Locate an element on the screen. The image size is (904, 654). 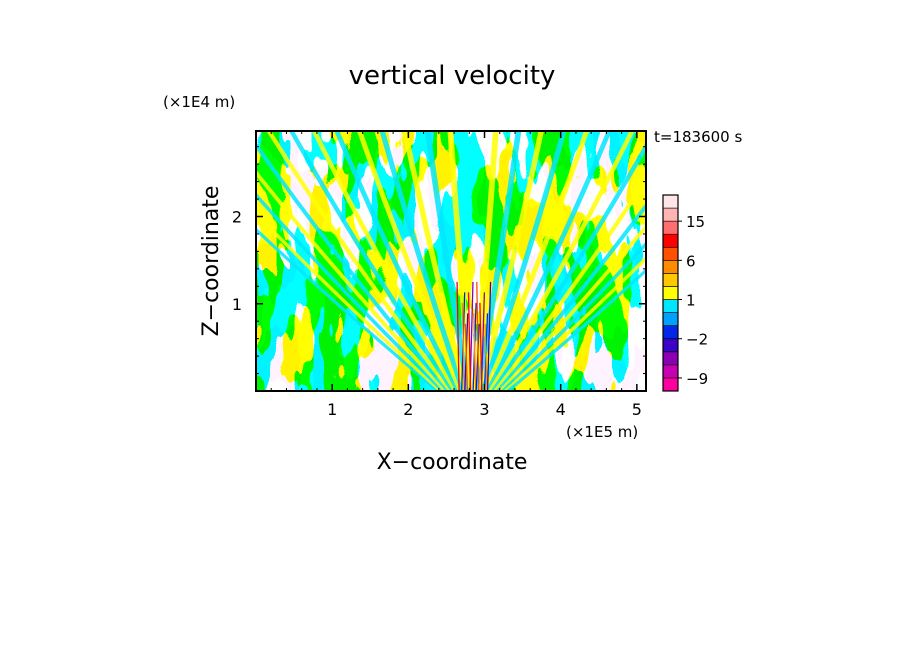
x-tick-label: 1 is located at coordinates (332, 409).